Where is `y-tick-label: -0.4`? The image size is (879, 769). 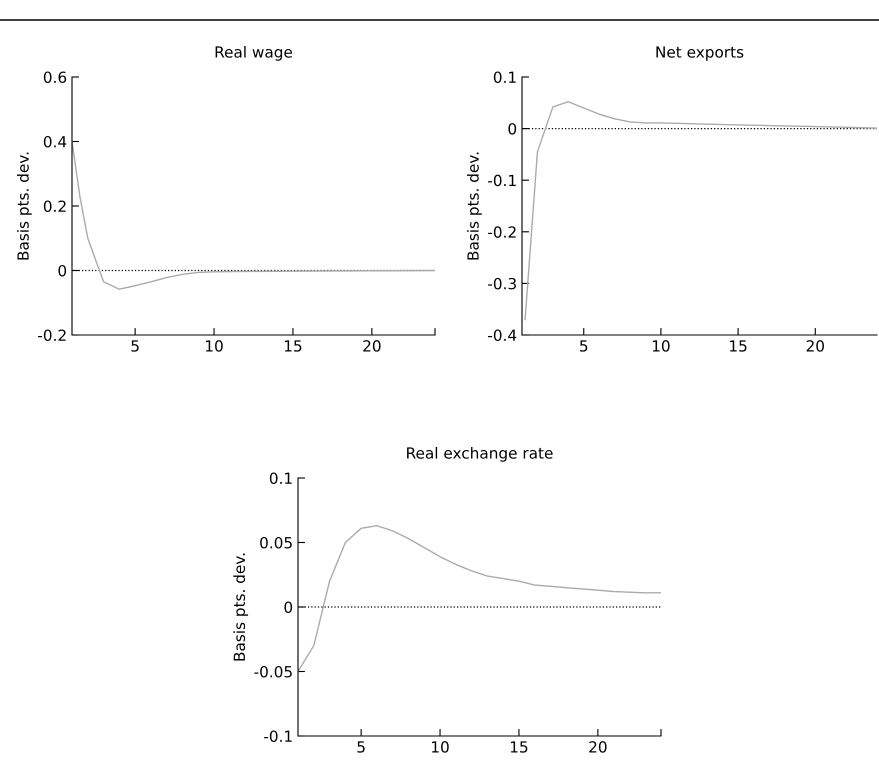
y-tick-label: -0.4 is located at coordinates (502, 335).